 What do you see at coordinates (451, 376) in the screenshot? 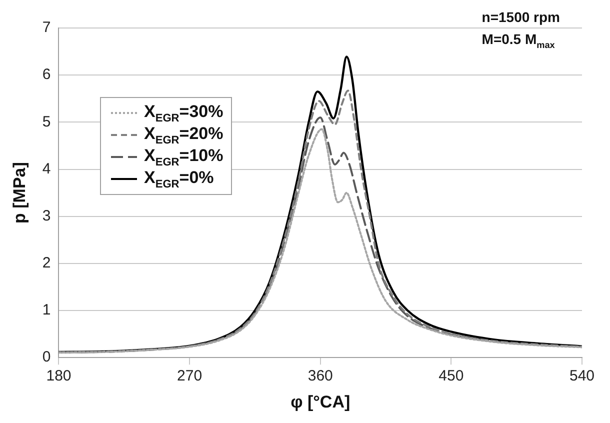
I see `x-tick-label: 450` at bounding box center [451, 376].